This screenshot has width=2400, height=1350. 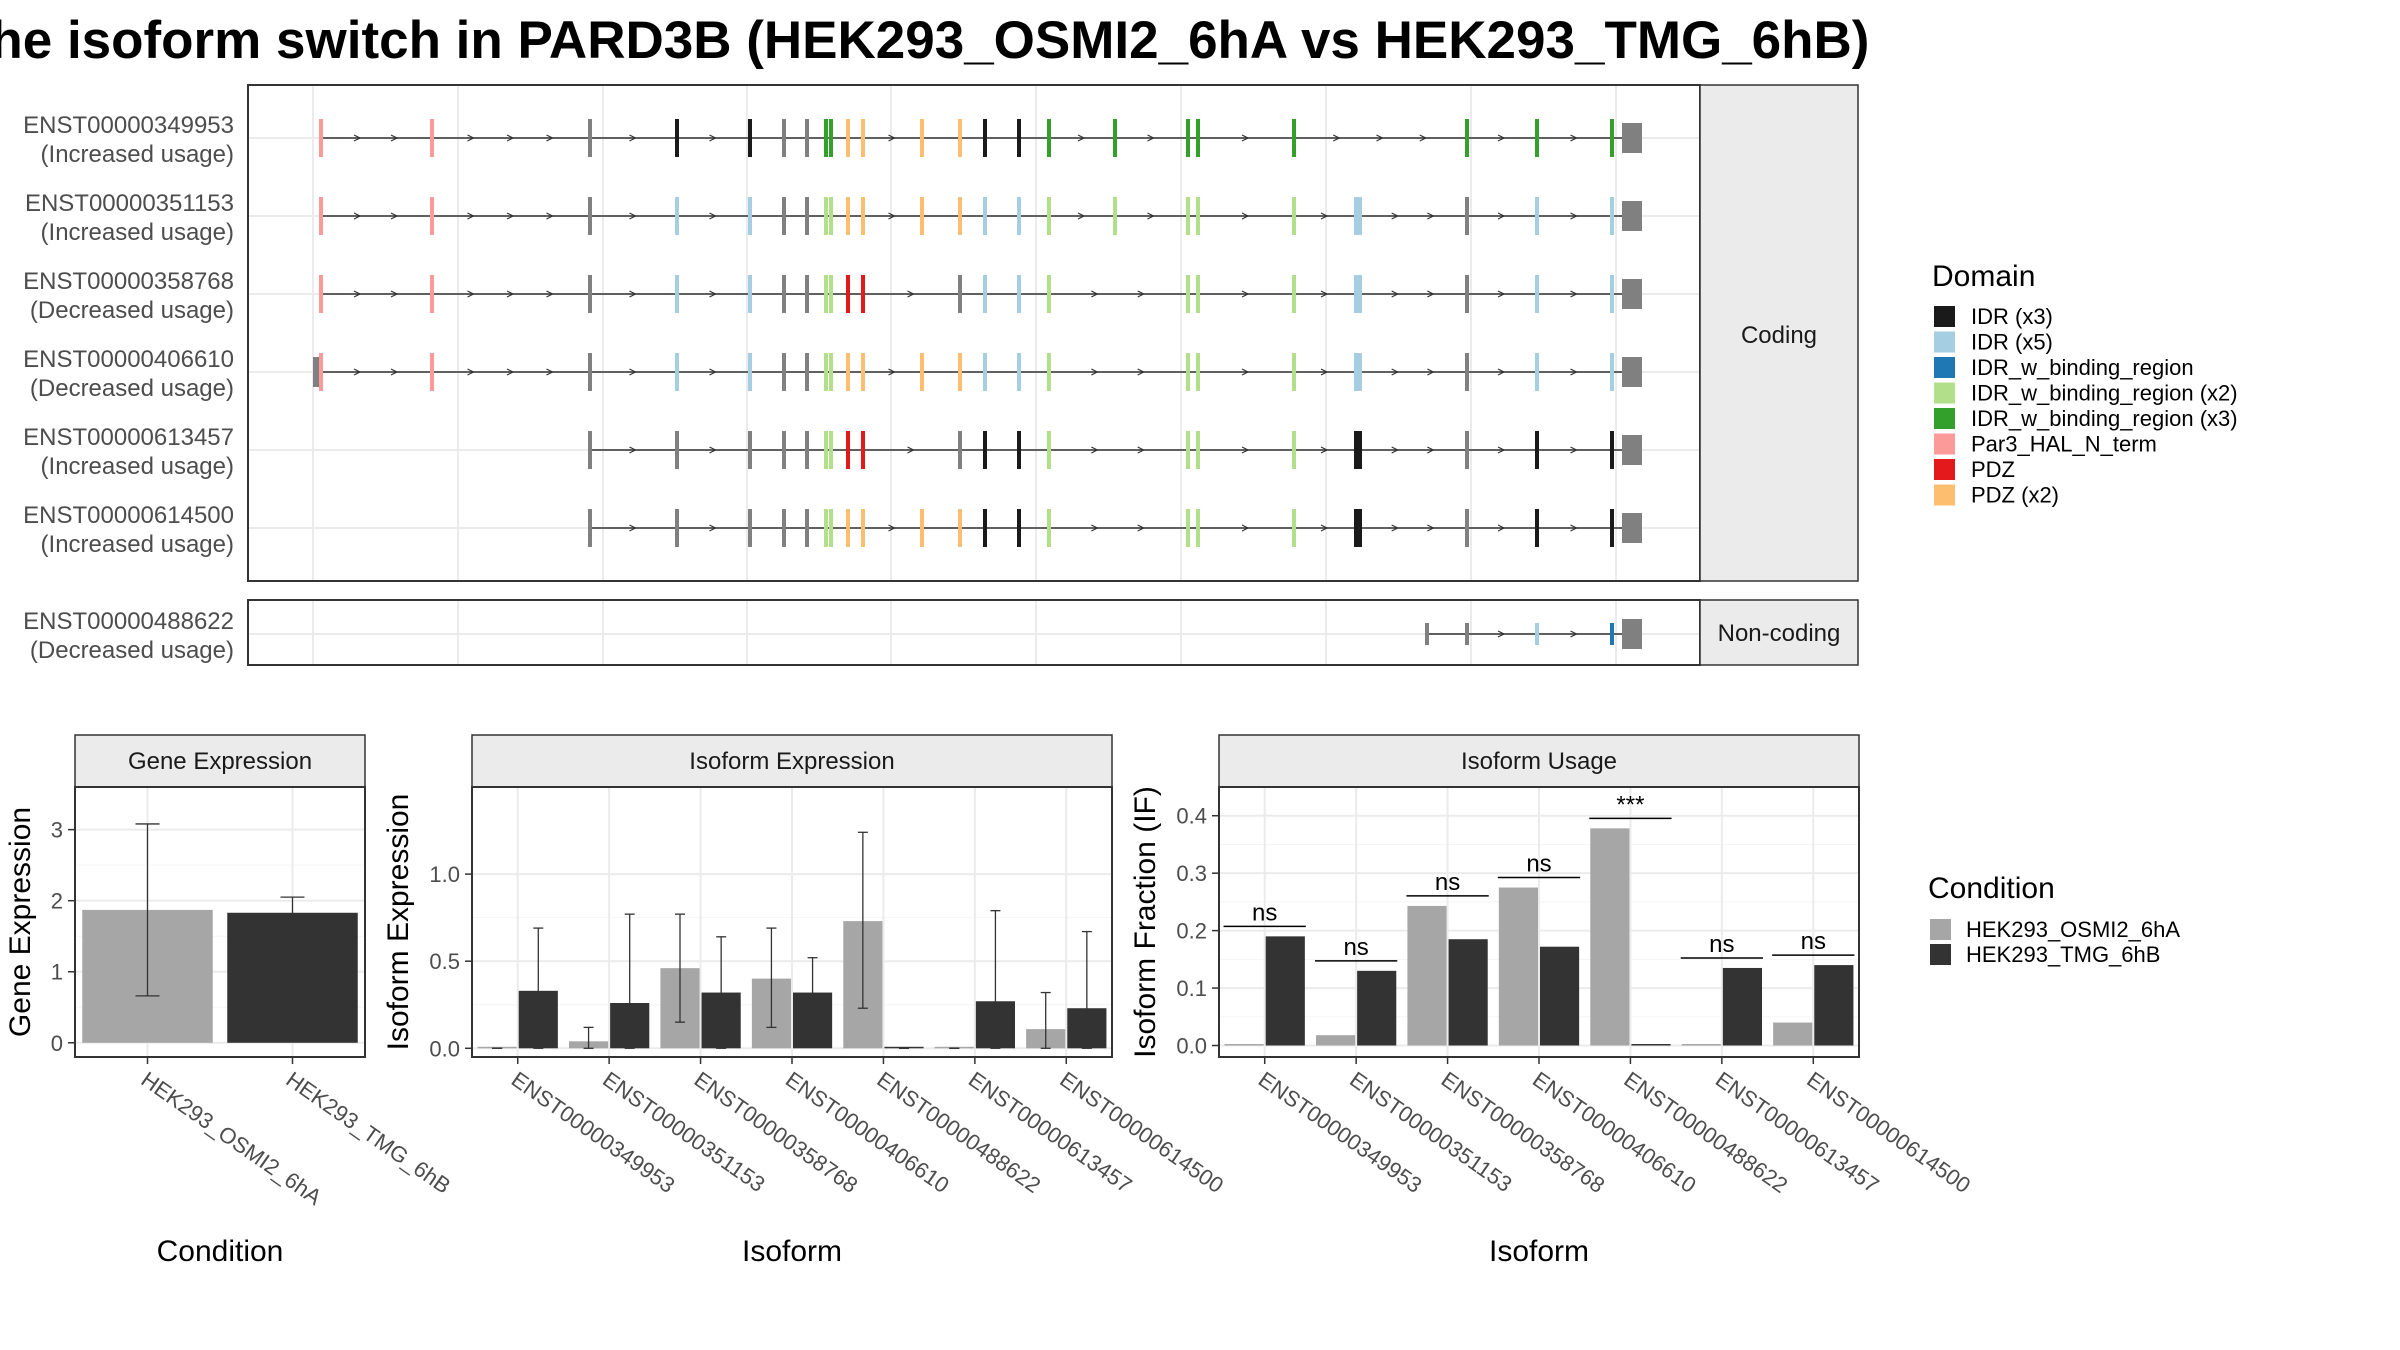 What do you see at coordinates (398, 922) in the screenshot?
I see `y-axis-title: Isoform Expression` at bounding box center [398, 922].